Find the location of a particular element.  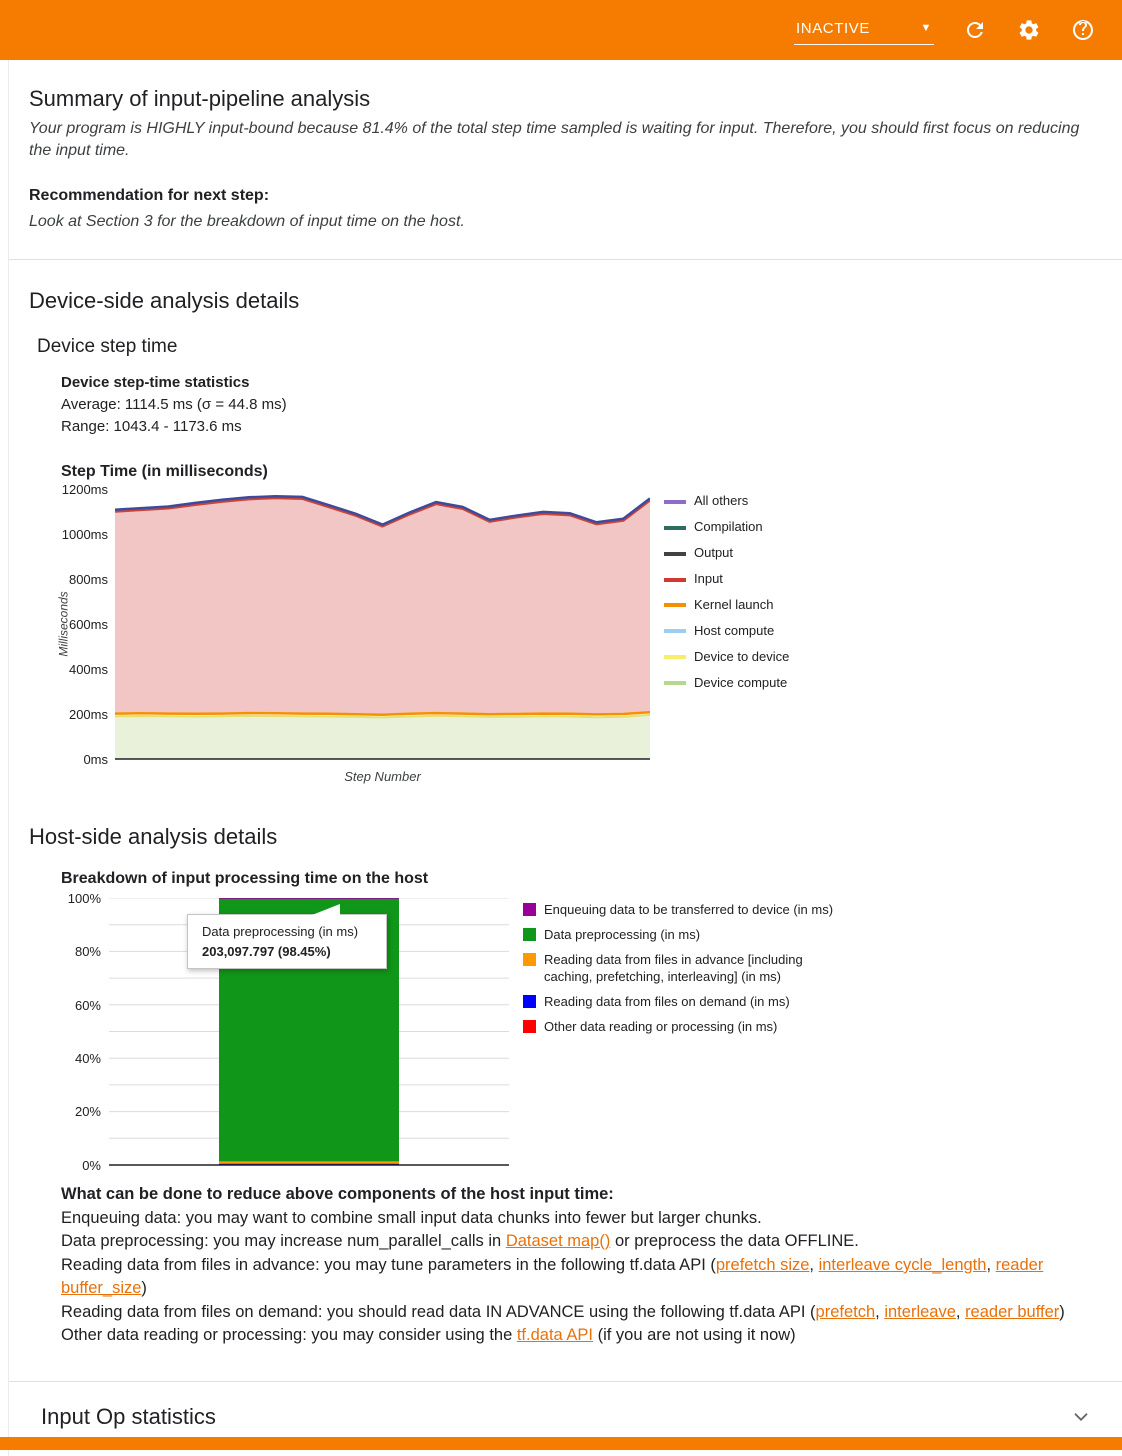

text-segment: or preprocess the data OFFLINE. is located at coordinates (734, 1241).